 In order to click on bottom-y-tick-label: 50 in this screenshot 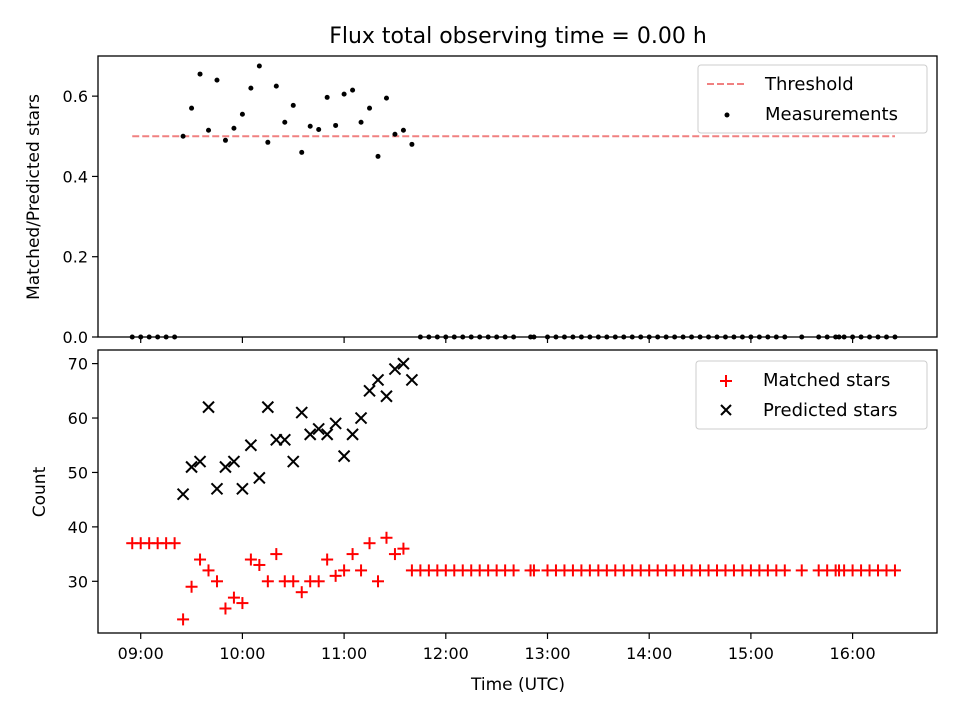, I will do `click(78, 472)`.